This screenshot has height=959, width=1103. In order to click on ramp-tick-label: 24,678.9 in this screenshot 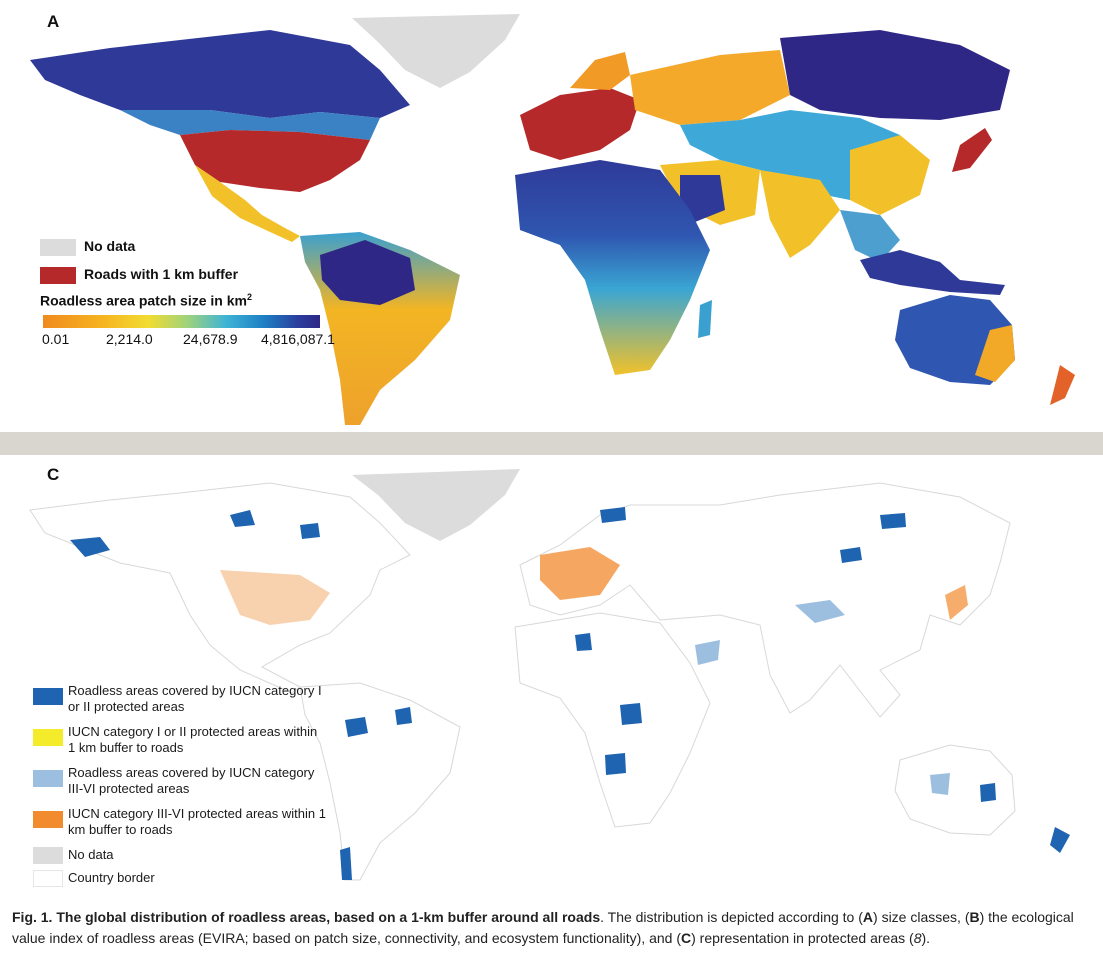, I will do `click(210, 339)`.